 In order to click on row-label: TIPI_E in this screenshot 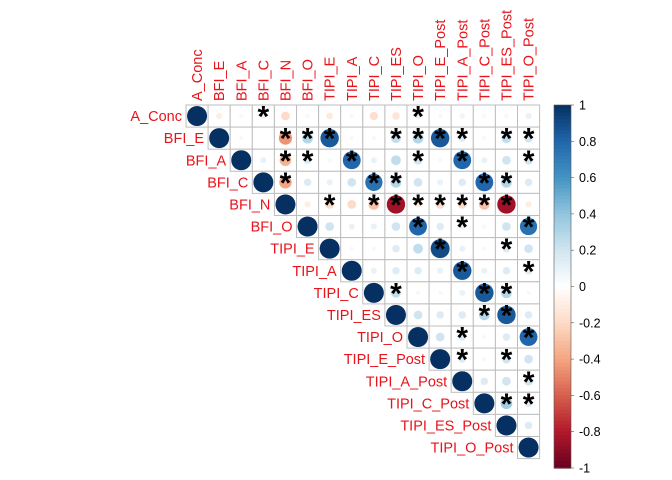, I will do `click(292, 250)`.